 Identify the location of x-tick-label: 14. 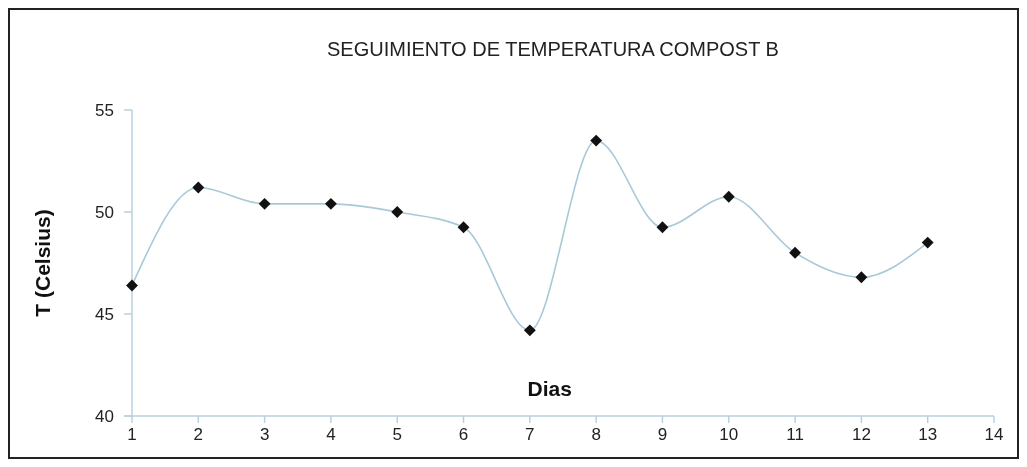
(994, 434).